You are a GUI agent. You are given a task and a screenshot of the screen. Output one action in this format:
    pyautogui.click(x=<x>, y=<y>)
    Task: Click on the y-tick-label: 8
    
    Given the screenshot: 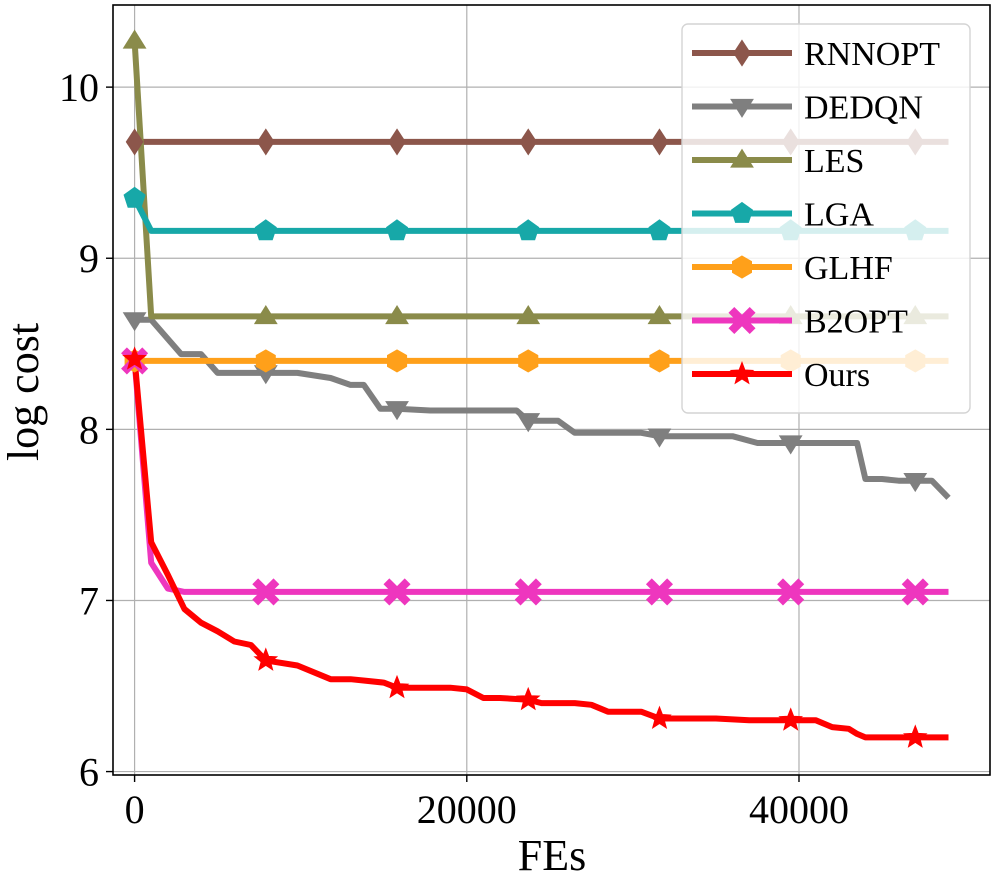 What is the action you would take?
    pyautogui.click(x=89, y=429)
    